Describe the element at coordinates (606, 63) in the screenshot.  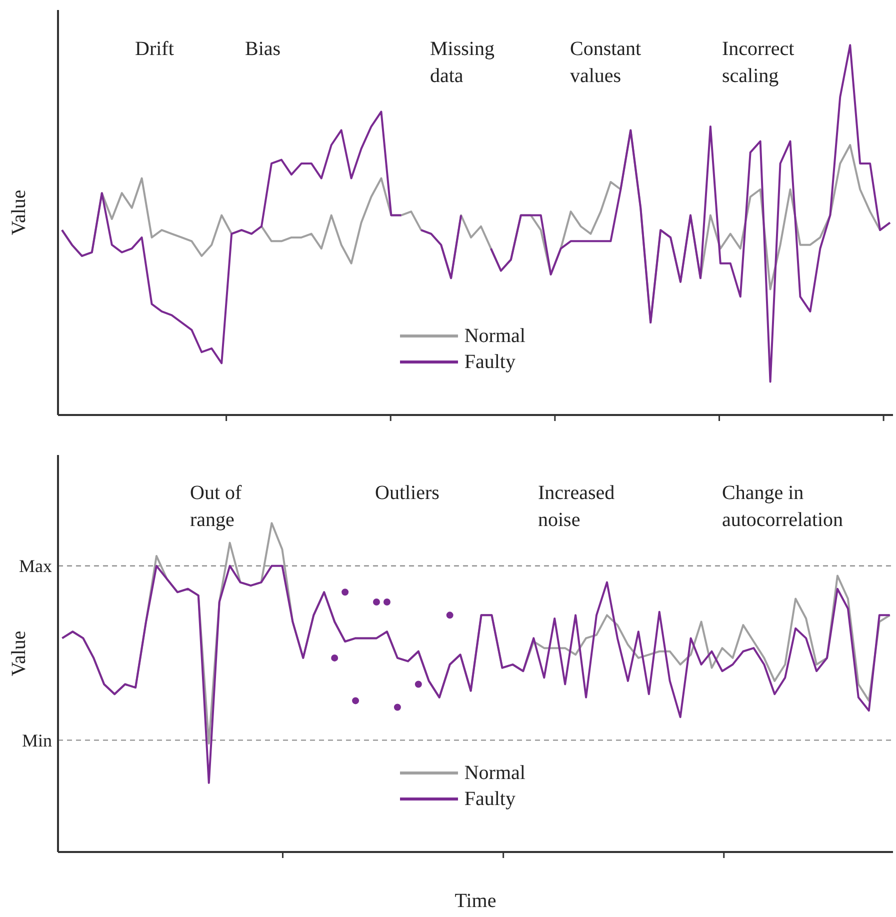
I see `annotation: Constant values` at that location.